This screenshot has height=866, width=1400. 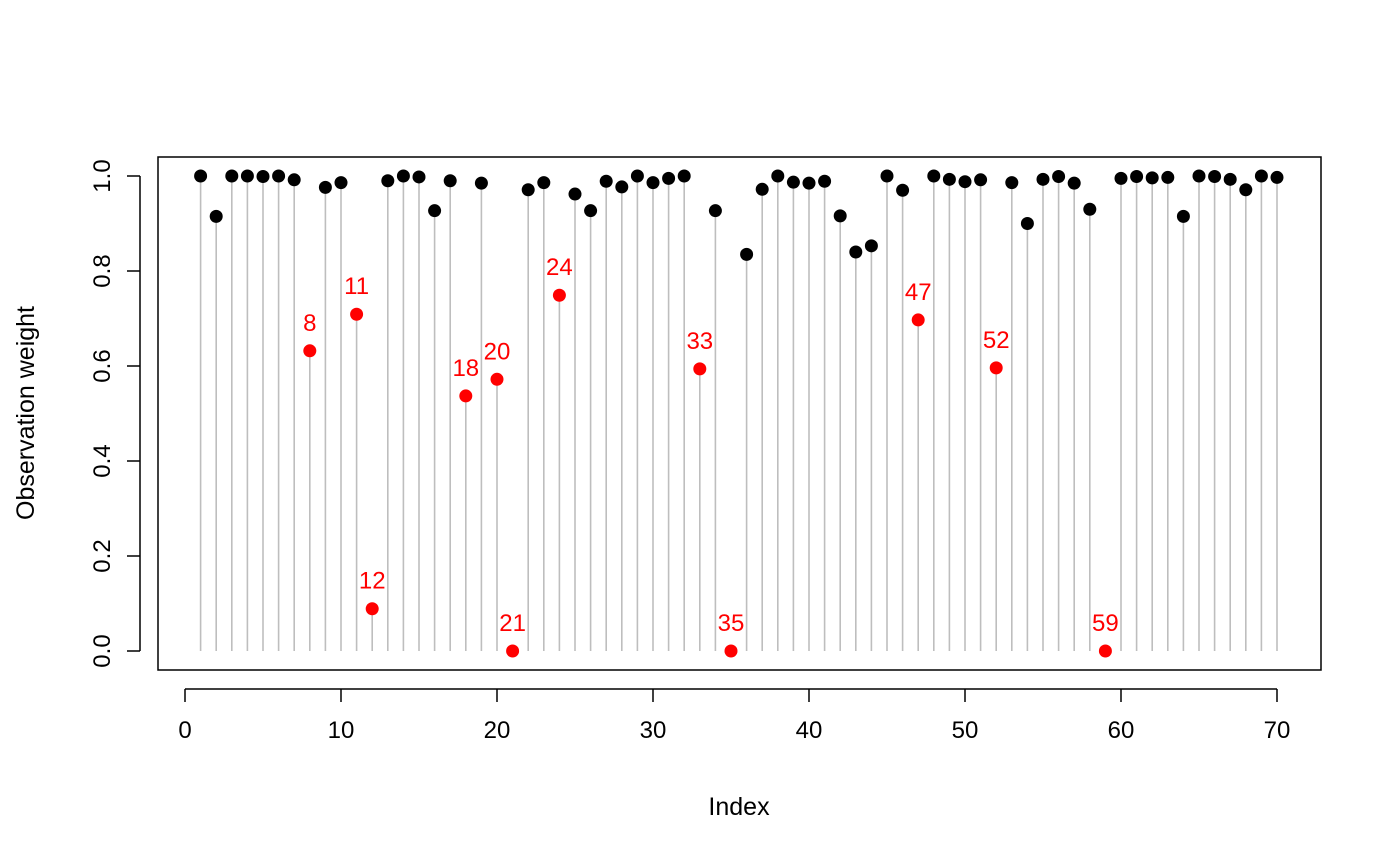 I want to click on point-label-24: 24, so click(x=559, y=267).